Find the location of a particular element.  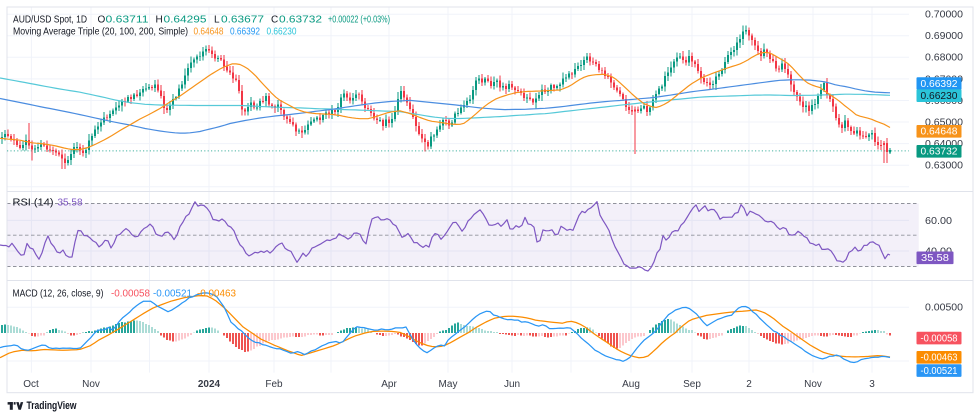

svg-text: 0.70000 is located at coordinates (944, 15).